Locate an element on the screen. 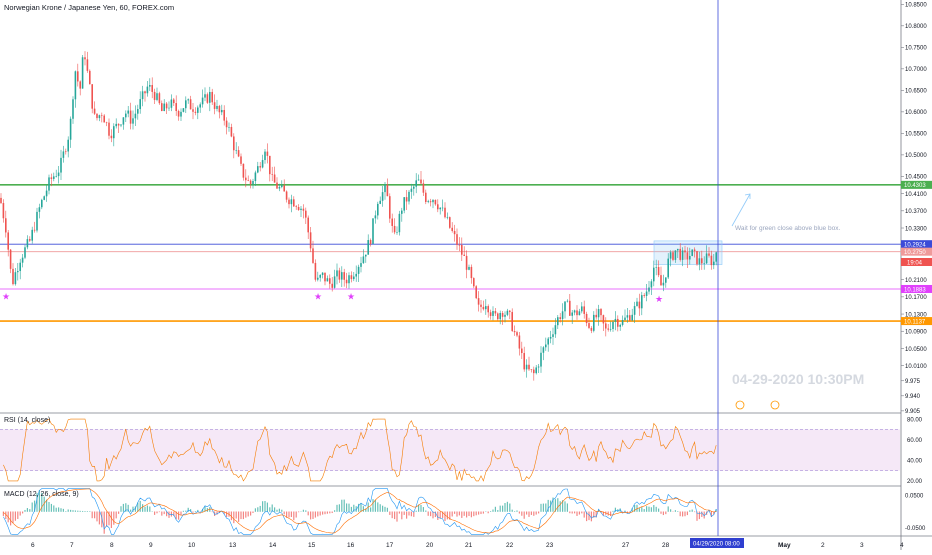 This screenshot has height=555, width=932. y-tick-label: 10.1700 is located at coordinates (916, 298).